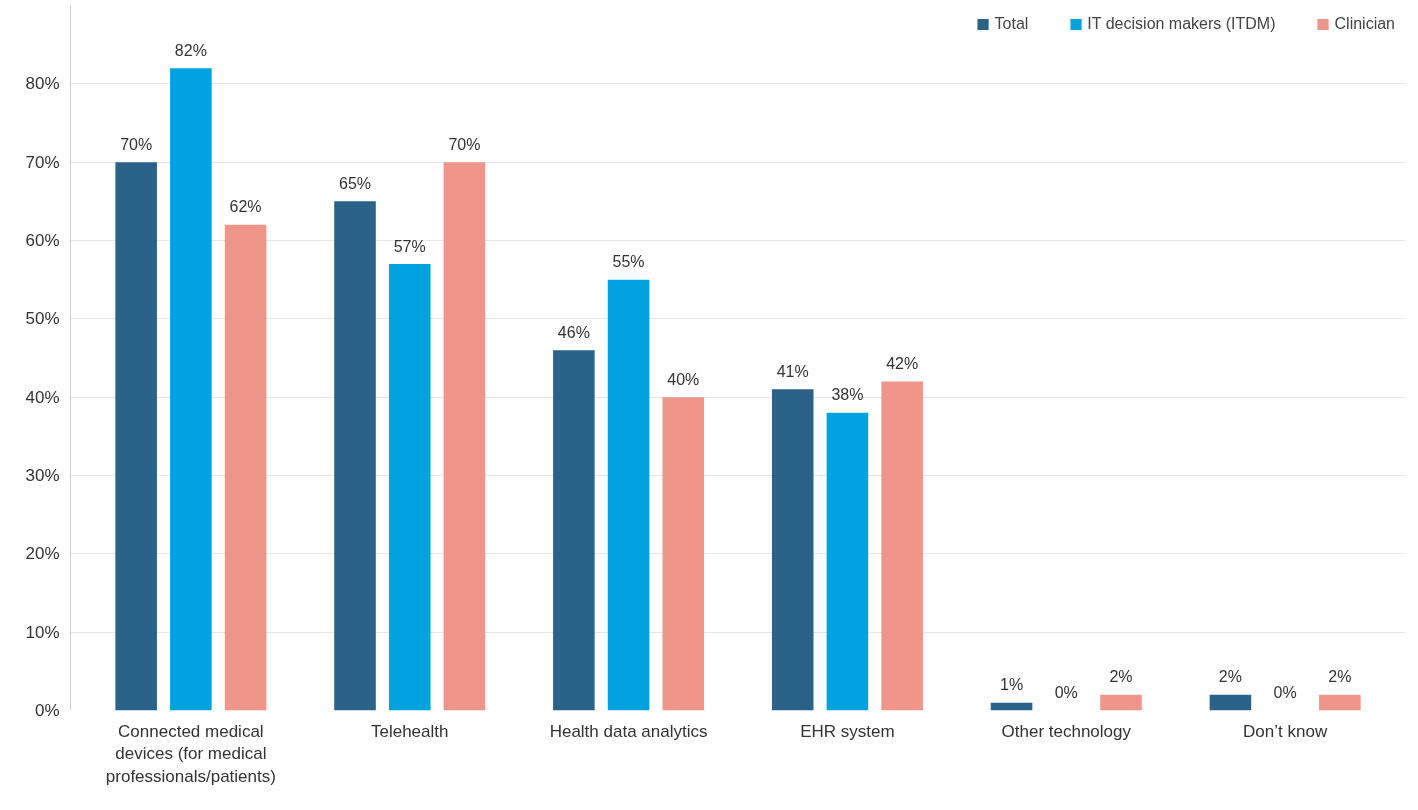 Image resolution: width=1418 pixels, height=810 pixels. Describe the element at coordinates (42, 162) in the screenshot. I see `y-tick-label: 70%` at that location.